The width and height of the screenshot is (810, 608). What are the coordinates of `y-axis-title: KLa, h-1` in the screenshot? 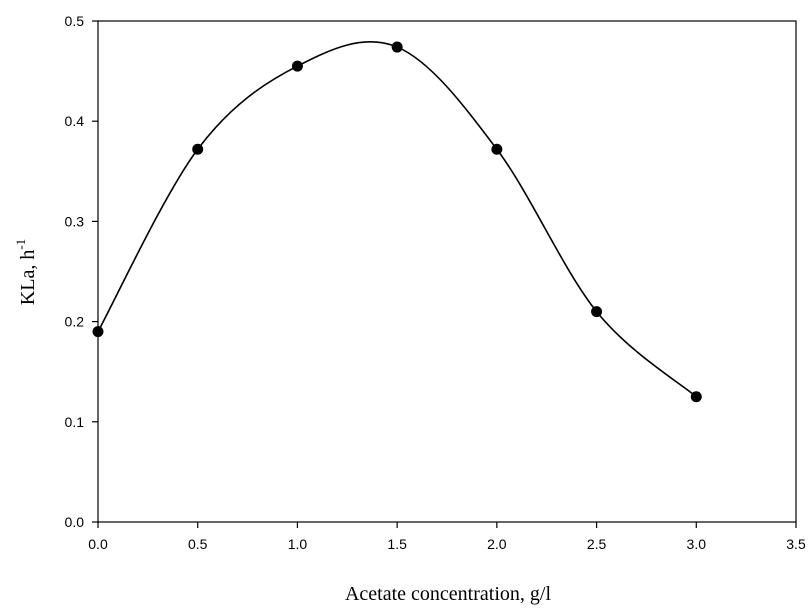 It's located at (26, 272).